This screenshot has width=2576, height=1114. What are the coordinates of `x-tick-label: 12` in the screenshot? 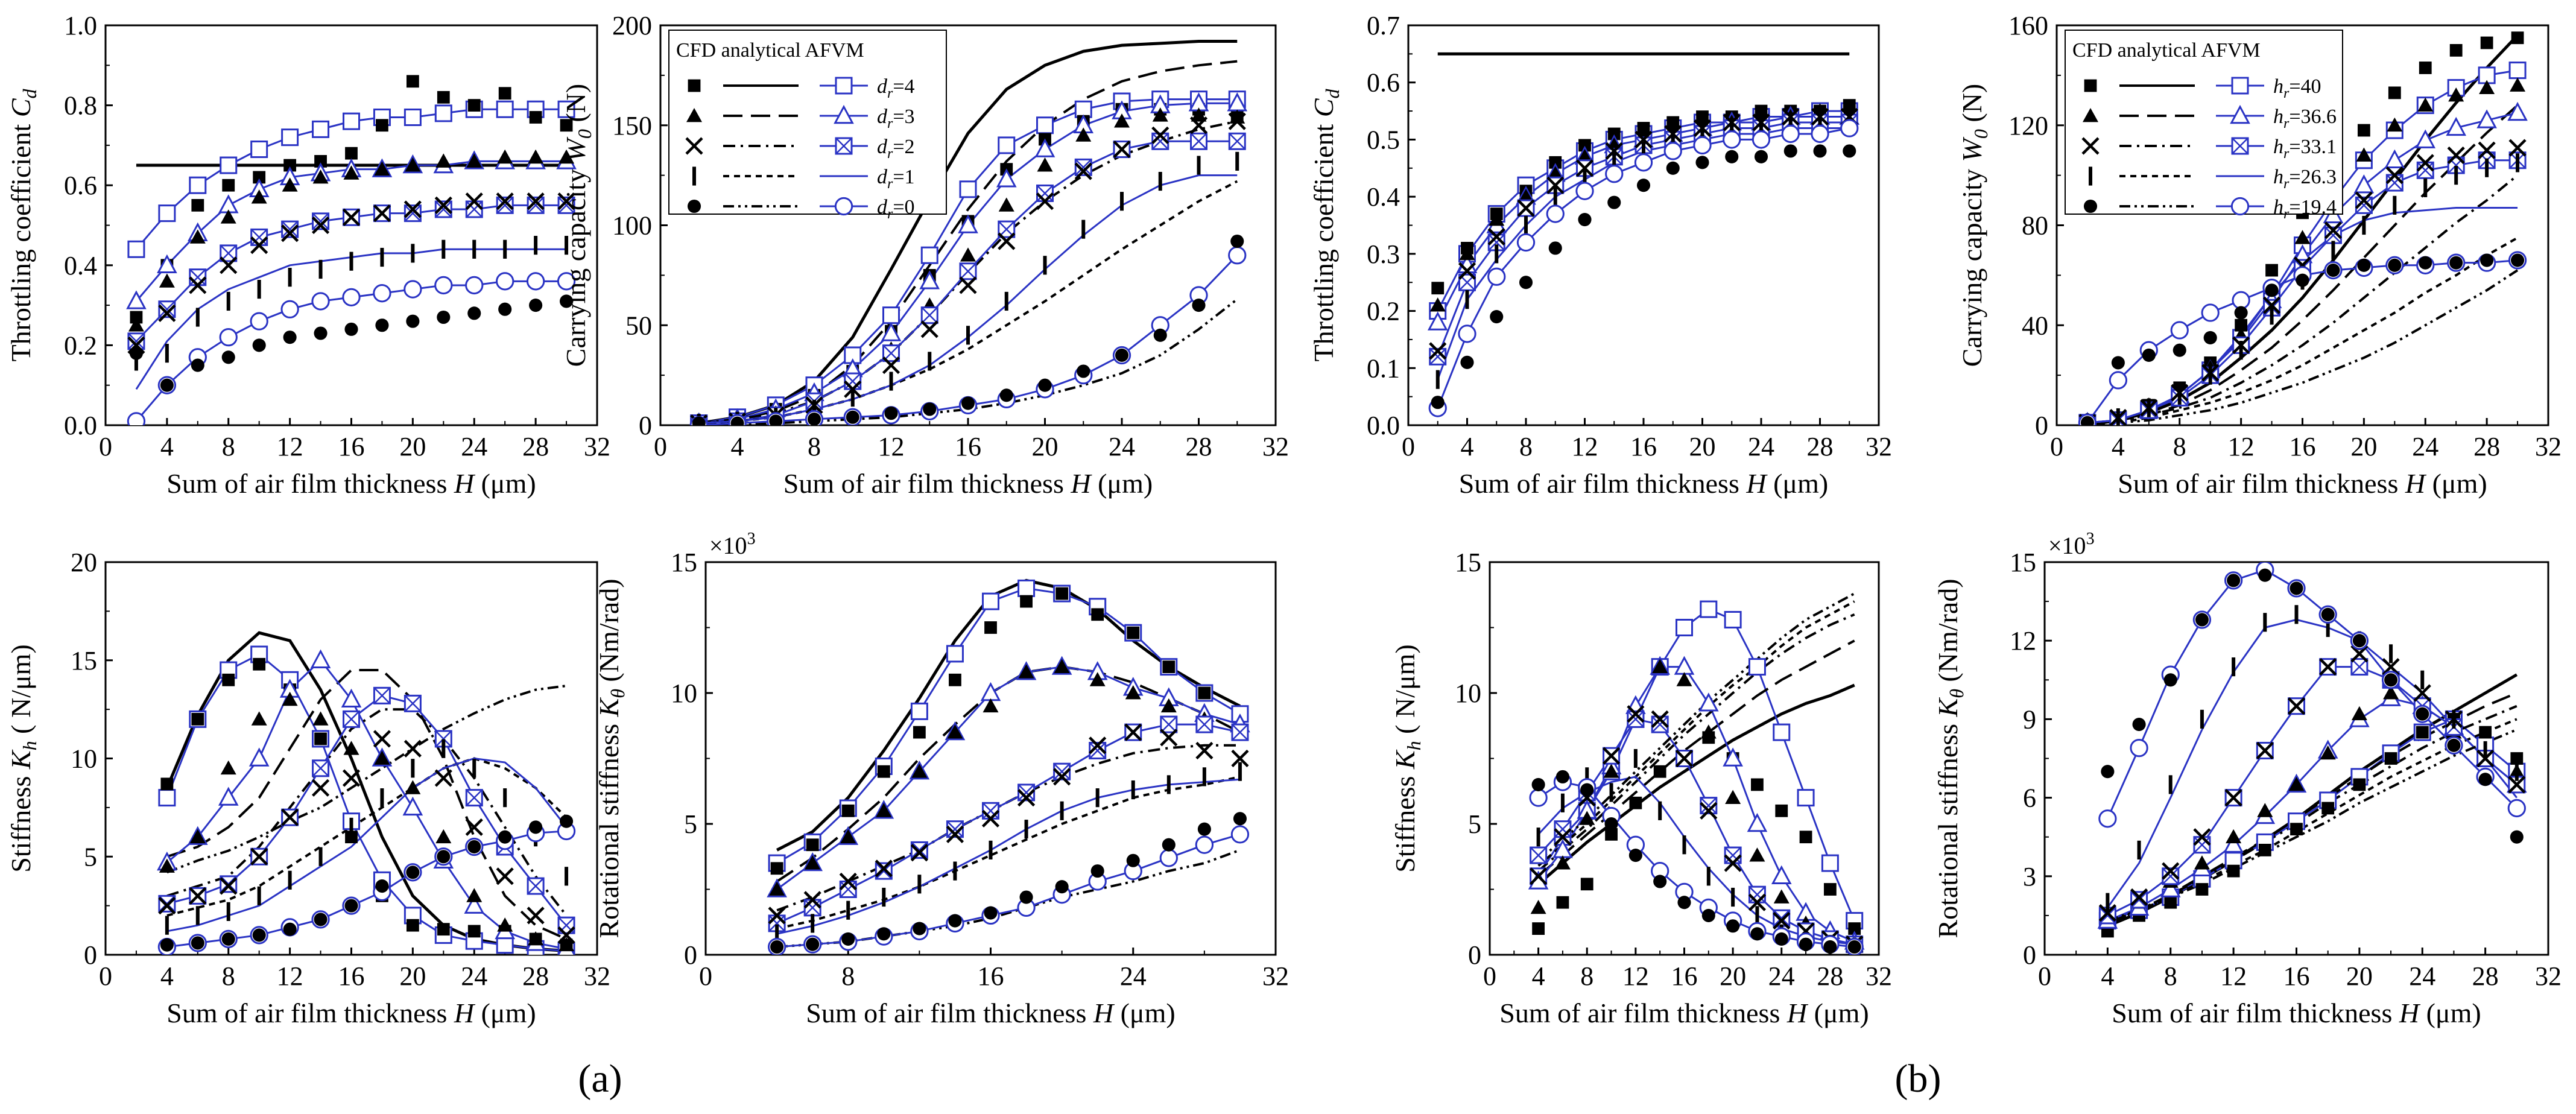 It's located at (1636, 976).